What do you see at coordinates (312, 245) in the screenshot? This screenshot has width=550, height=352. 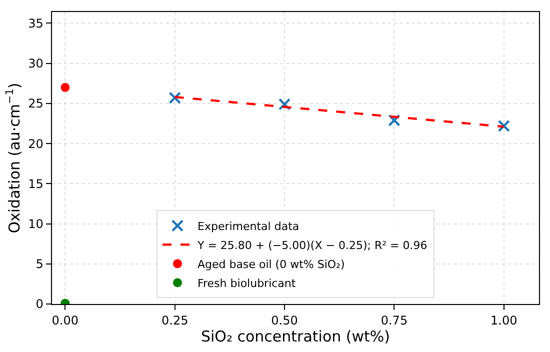 I see `legend-label: Y = 25.80 + (−5.00)(X − 0.25); R² = 0.96` at bounding box center [312, 245].